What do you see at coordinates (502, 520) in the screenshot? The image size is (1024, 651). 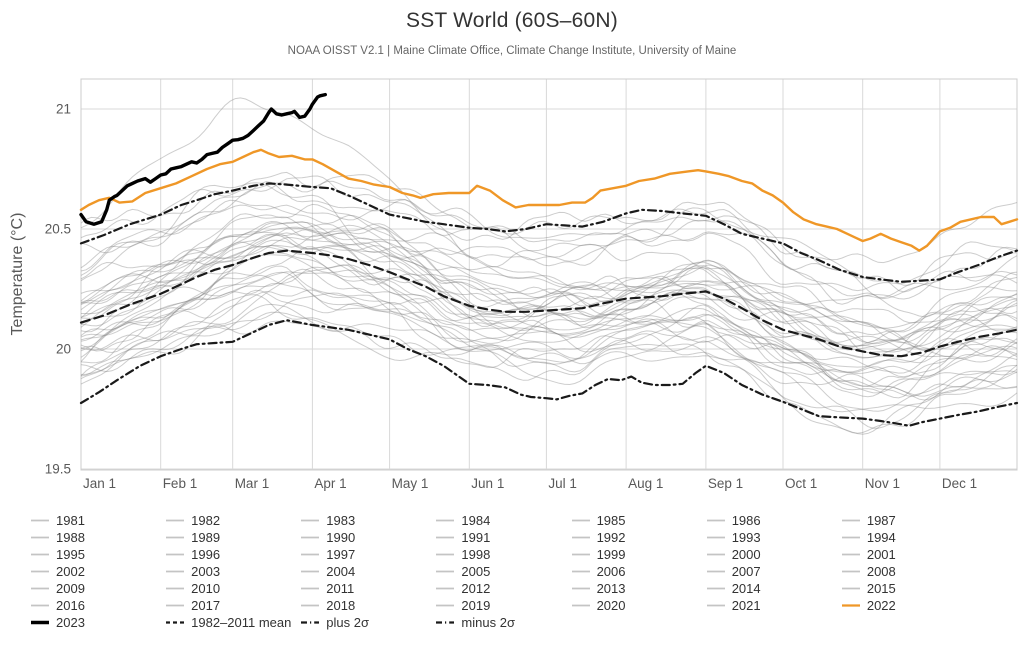 I see `legend-item-1984: 1984` at bounding box center [502, 520].